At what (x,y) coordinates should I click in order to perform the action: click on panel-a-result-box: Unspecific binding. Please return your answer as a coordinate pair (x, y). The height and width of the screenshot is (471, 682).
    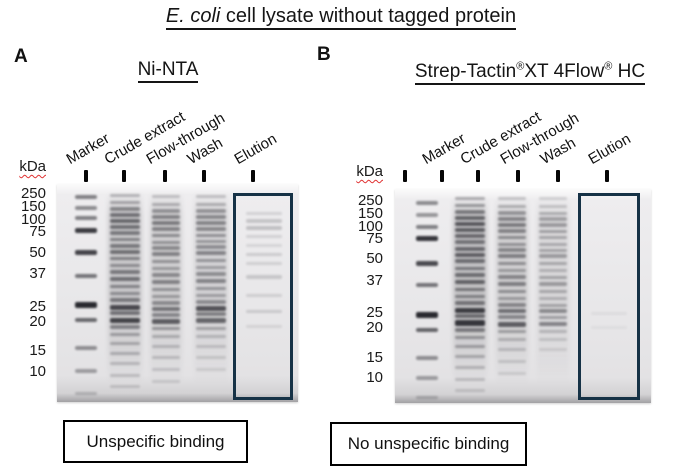
    Looking at the image, I should click on (155, 441).